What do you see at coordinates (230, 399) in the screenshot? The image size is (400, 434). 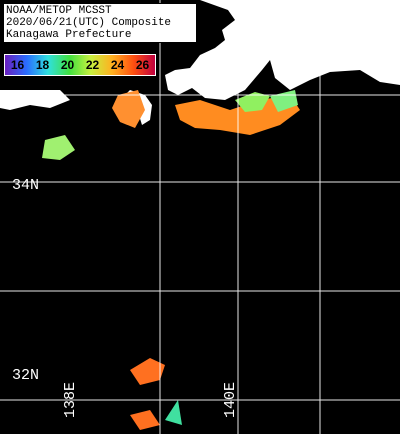 I see `lon-label: 140E` at bounding box center [230, 399].